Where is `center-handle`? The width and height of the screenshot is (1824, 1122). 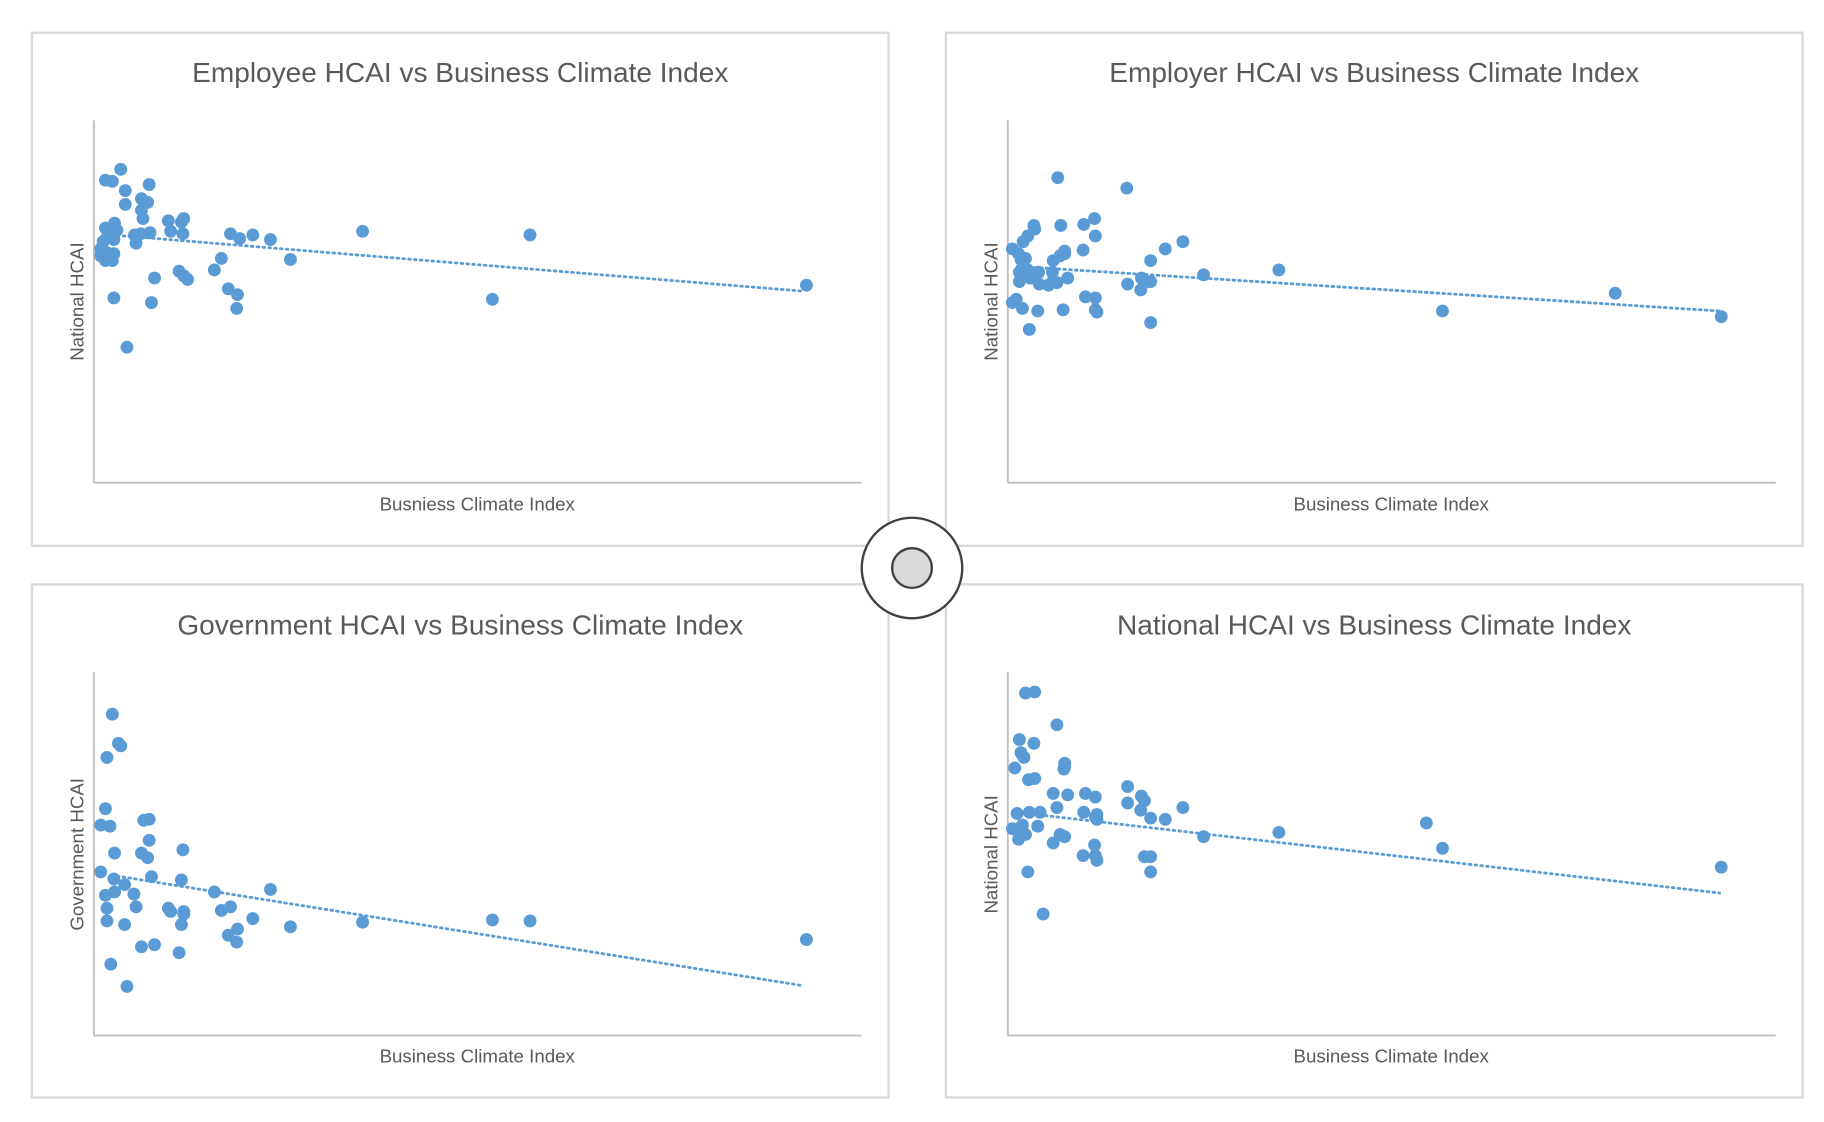
center-handle is located at coordinates (912, 568).